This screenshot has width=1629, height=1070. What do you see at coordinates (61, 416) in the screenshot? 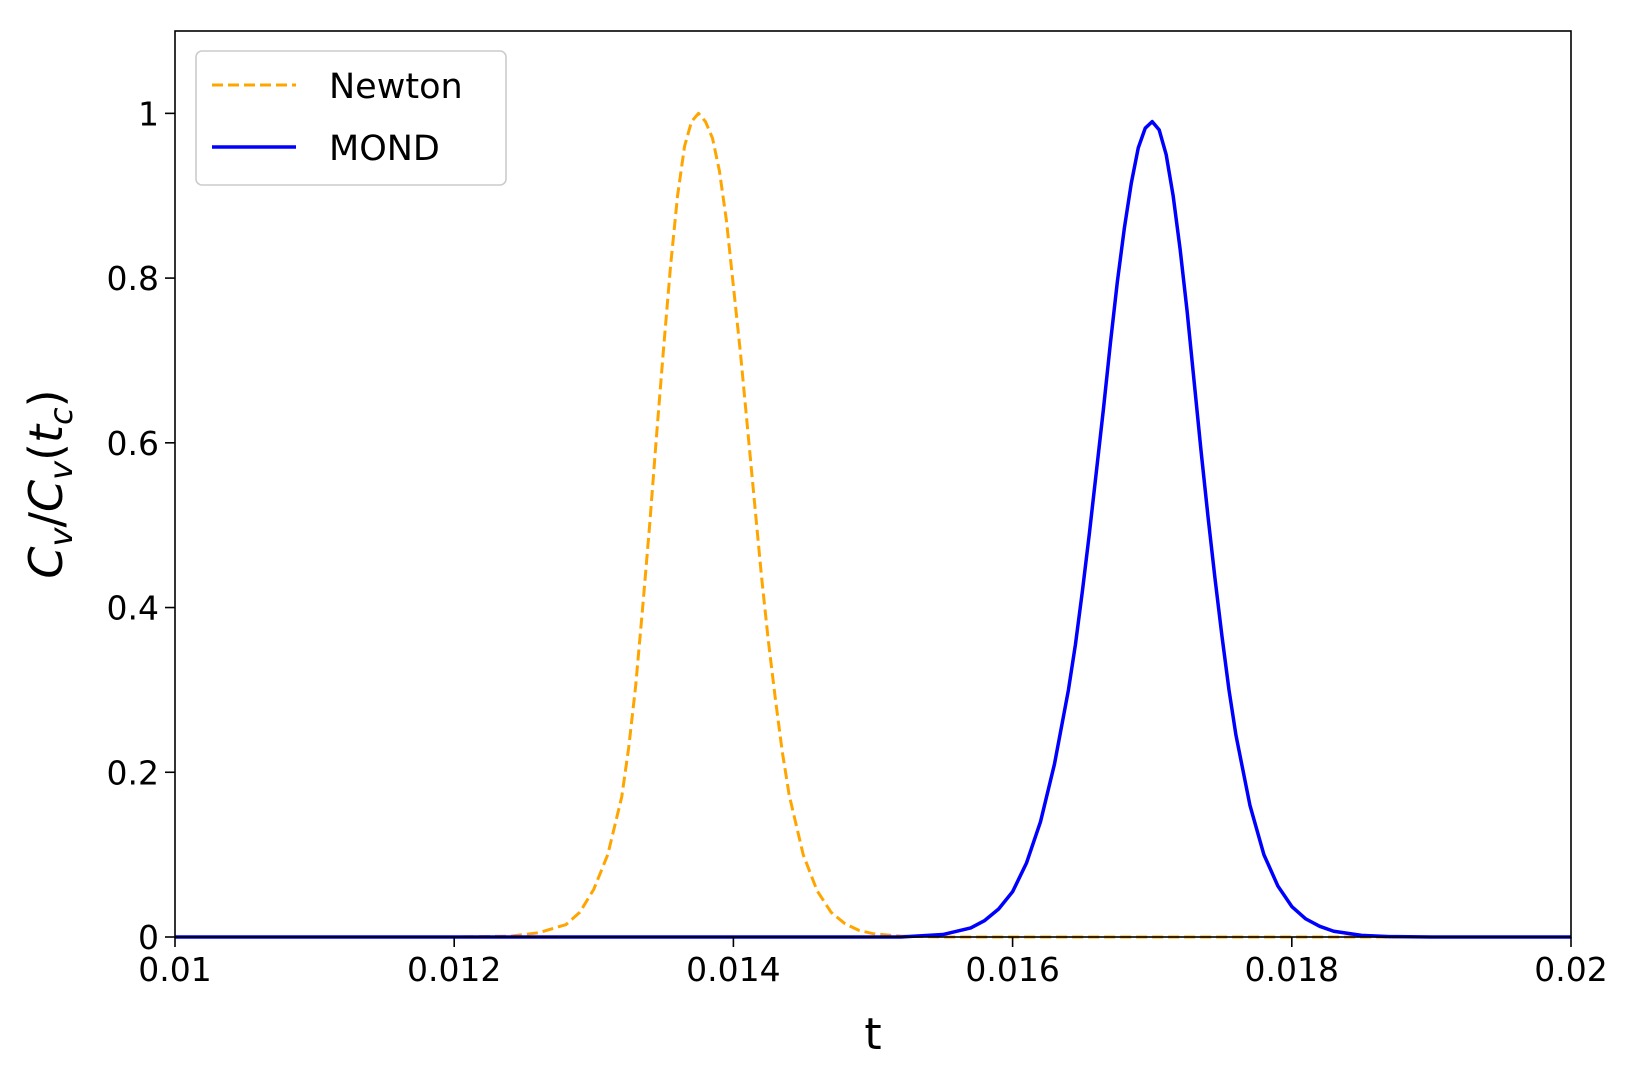
I see `y-label-sub3: c` at bounding box center [61, 416].